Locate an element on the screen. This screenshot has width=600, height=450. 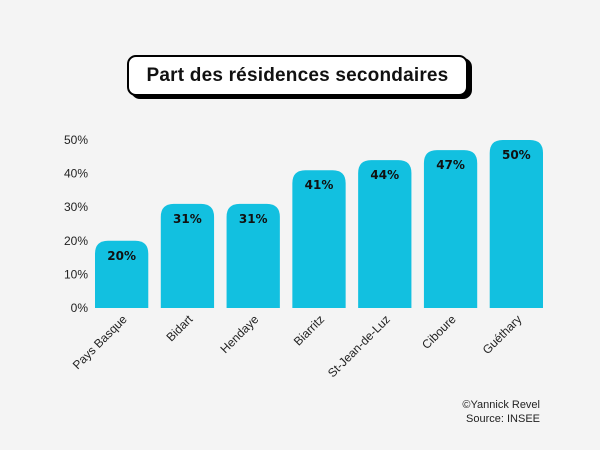
bar-value-label: 41% is located at coordinates (319, 185).